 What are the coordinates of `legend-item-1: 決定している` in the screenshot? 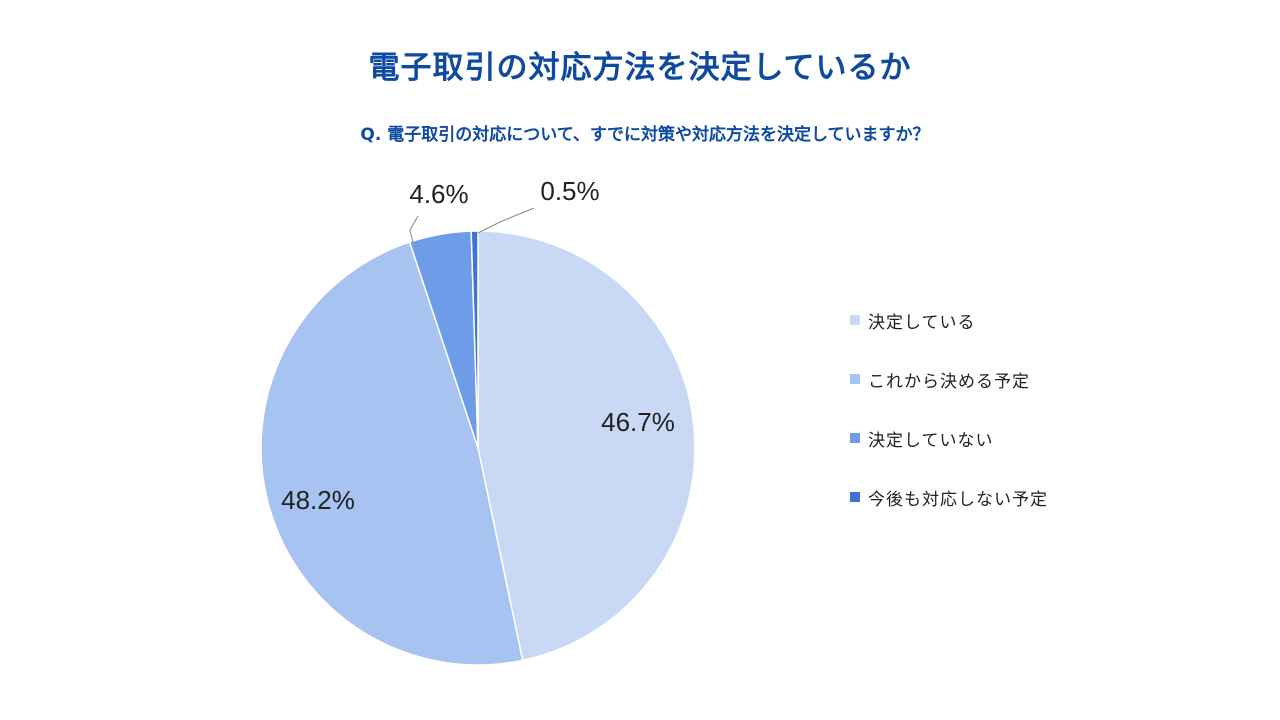 It's located at (949, 320).